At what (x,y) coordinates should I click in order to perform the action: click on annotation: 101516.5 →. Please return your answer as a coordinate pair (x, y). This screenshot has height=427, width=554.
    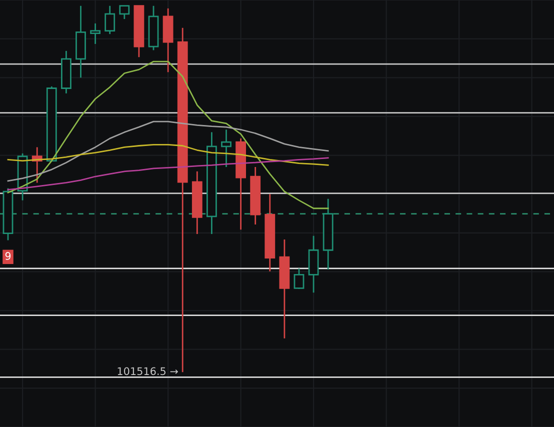
    Looking at the image, I should click on (148, 371).